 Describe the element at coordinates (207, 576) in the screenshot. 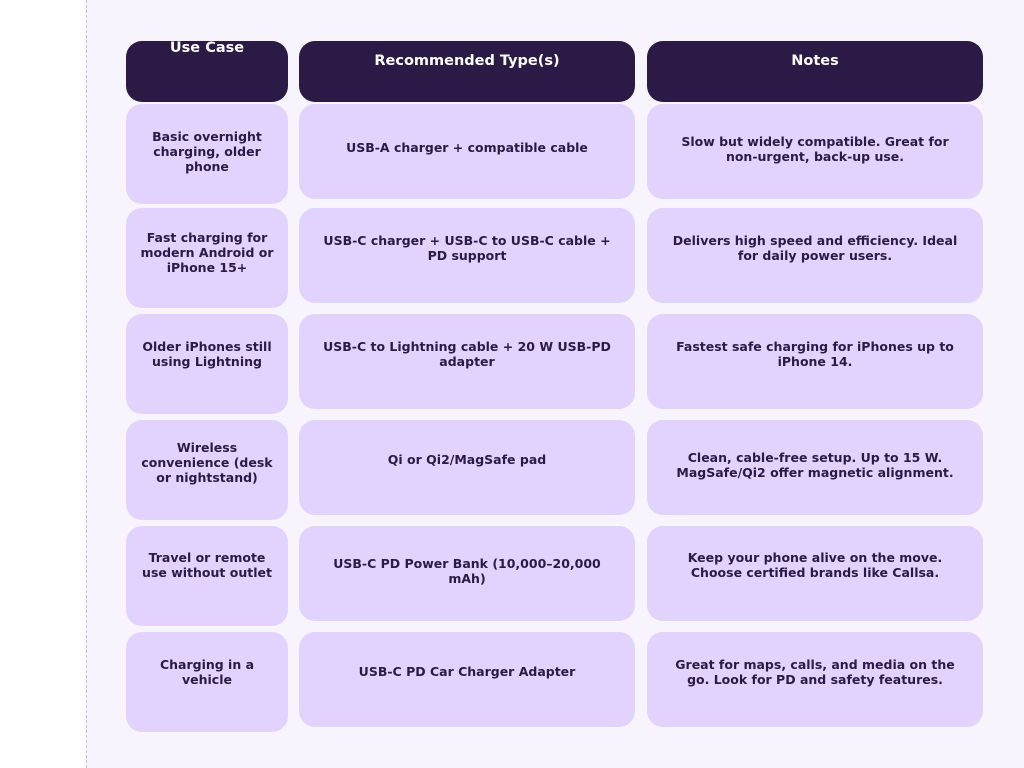

I see `table-cell-use-case: Travel or remote use without outlet` at that location.